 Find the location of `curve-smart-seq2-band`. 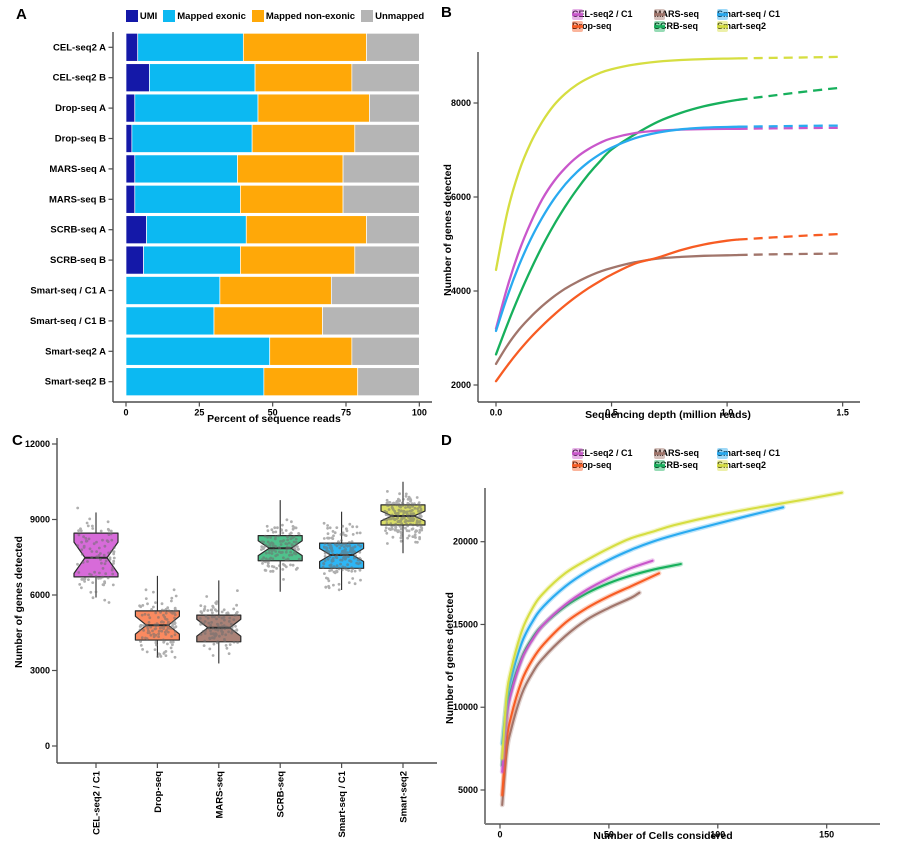

curve-smart-seq2-band is located at coordinates (672, 625).